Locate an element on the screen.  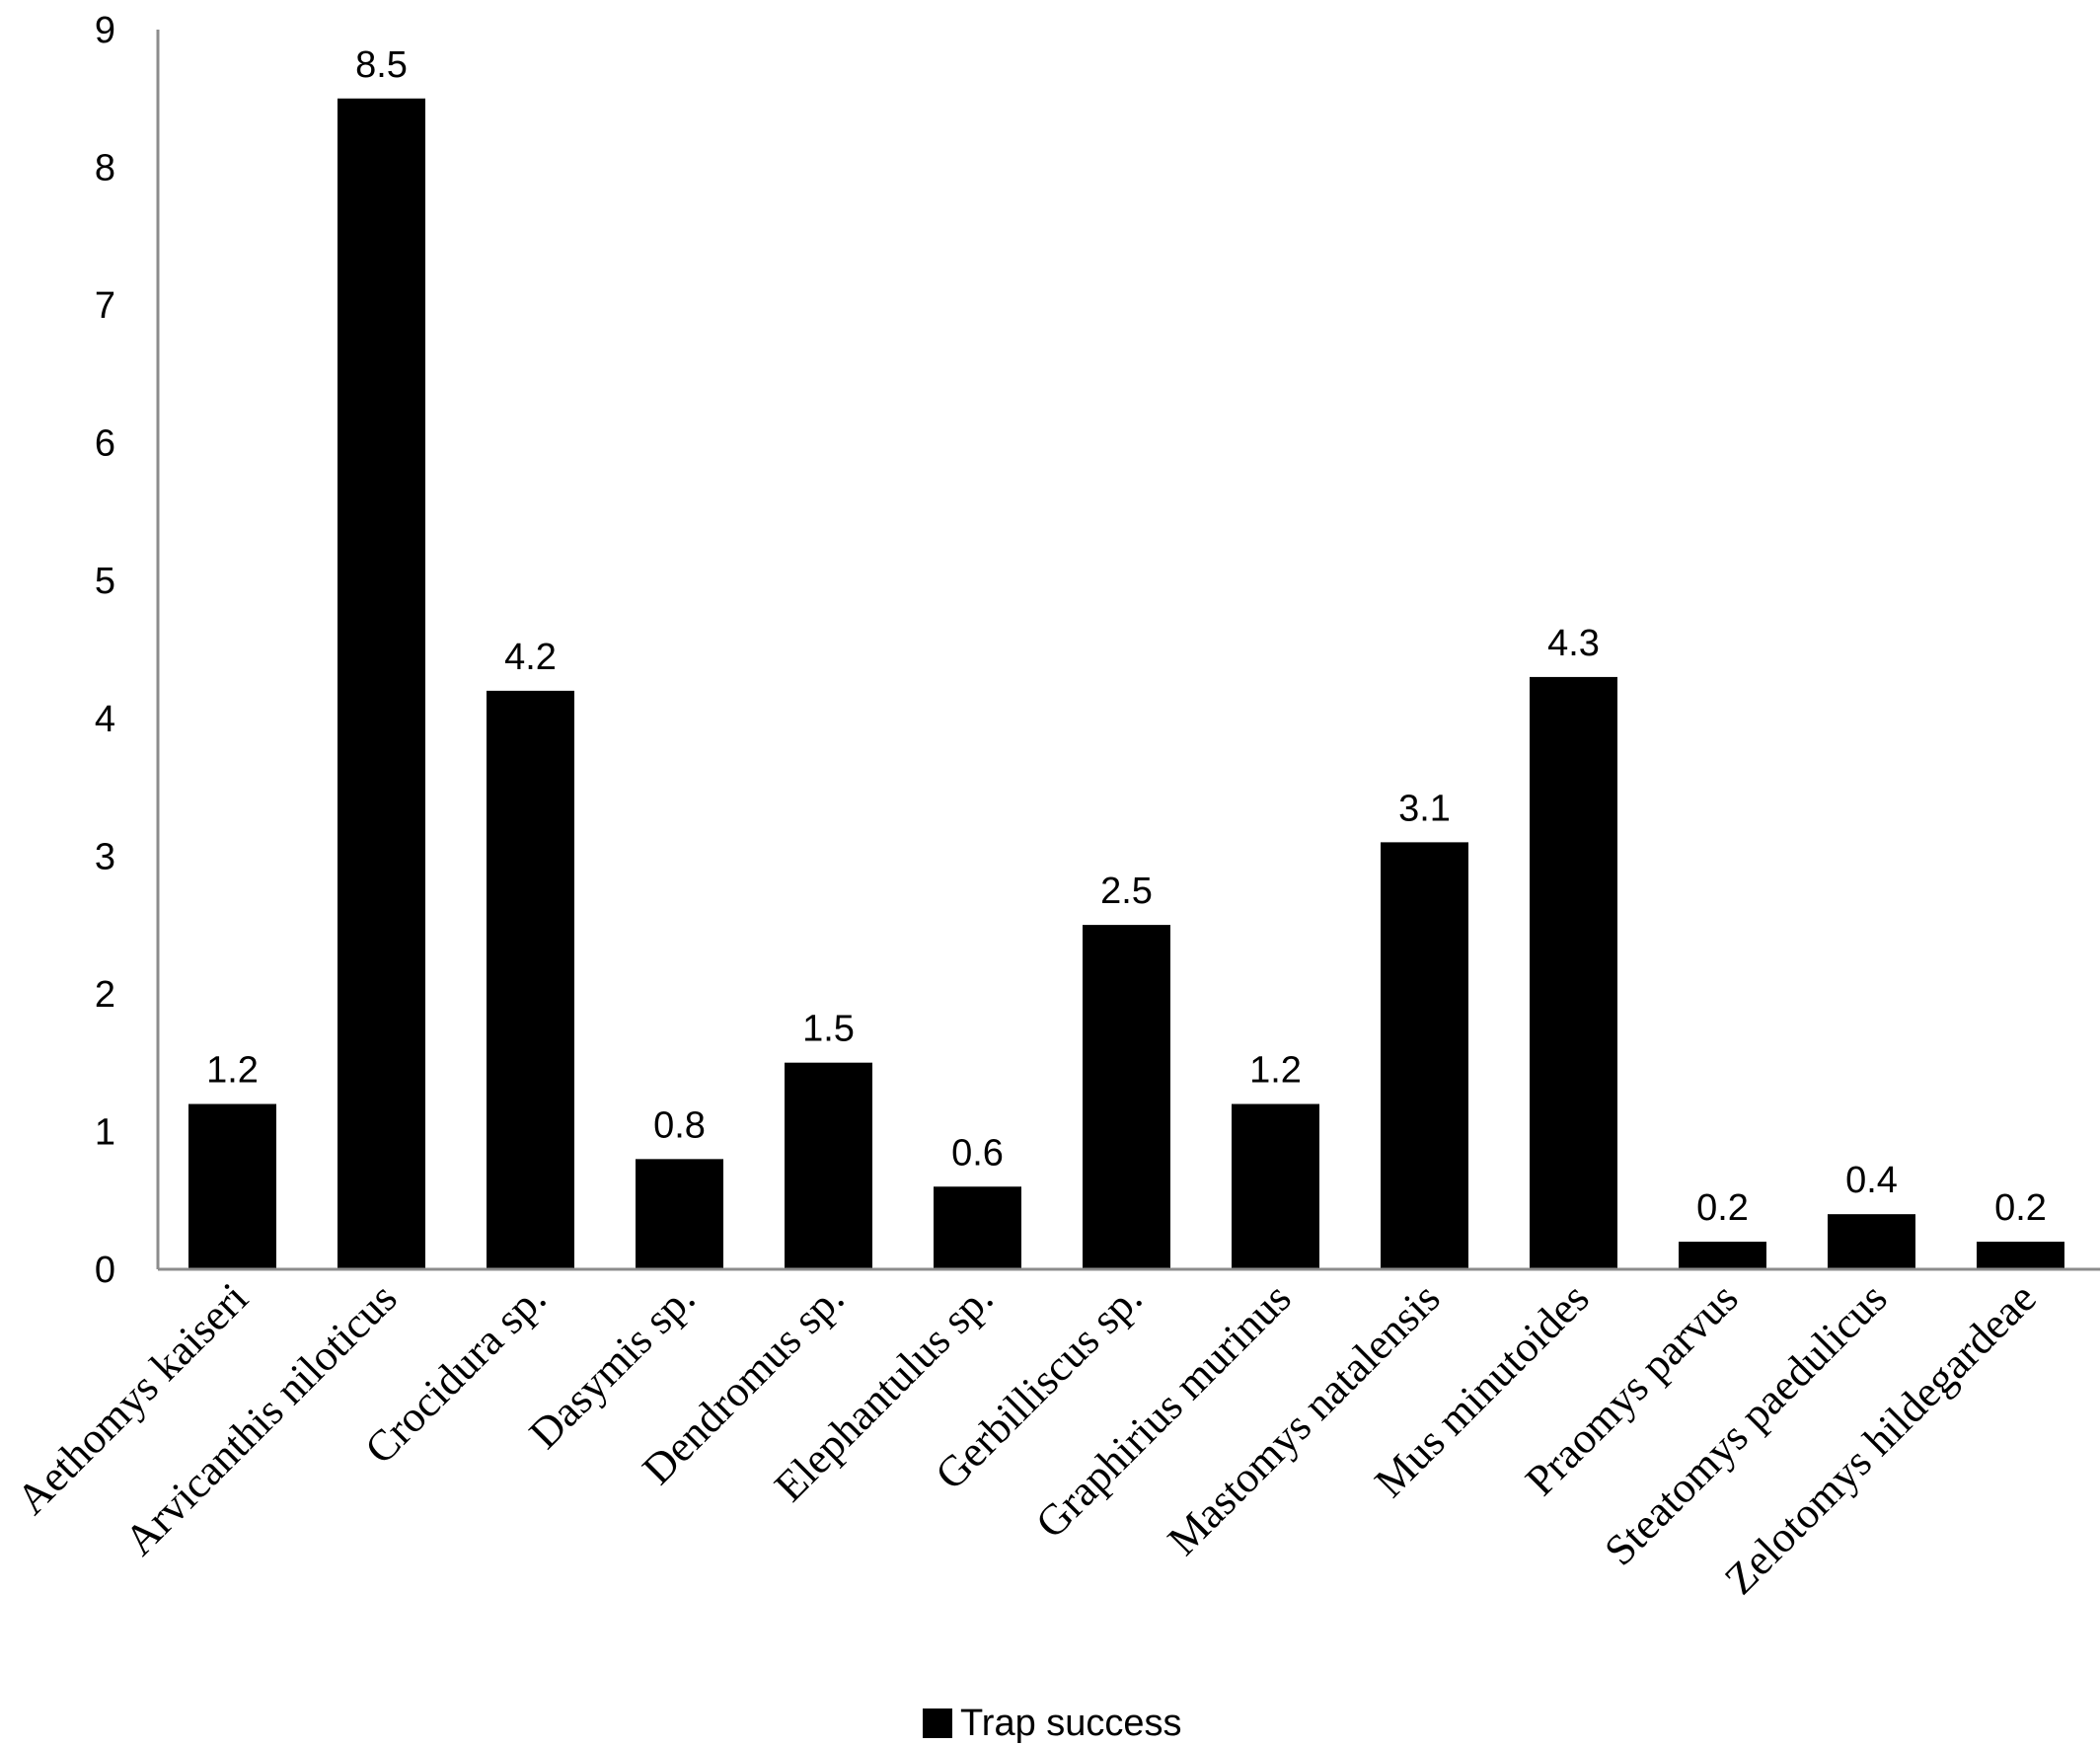
y-tick-label: 3 is located at coordinates (105, 856).